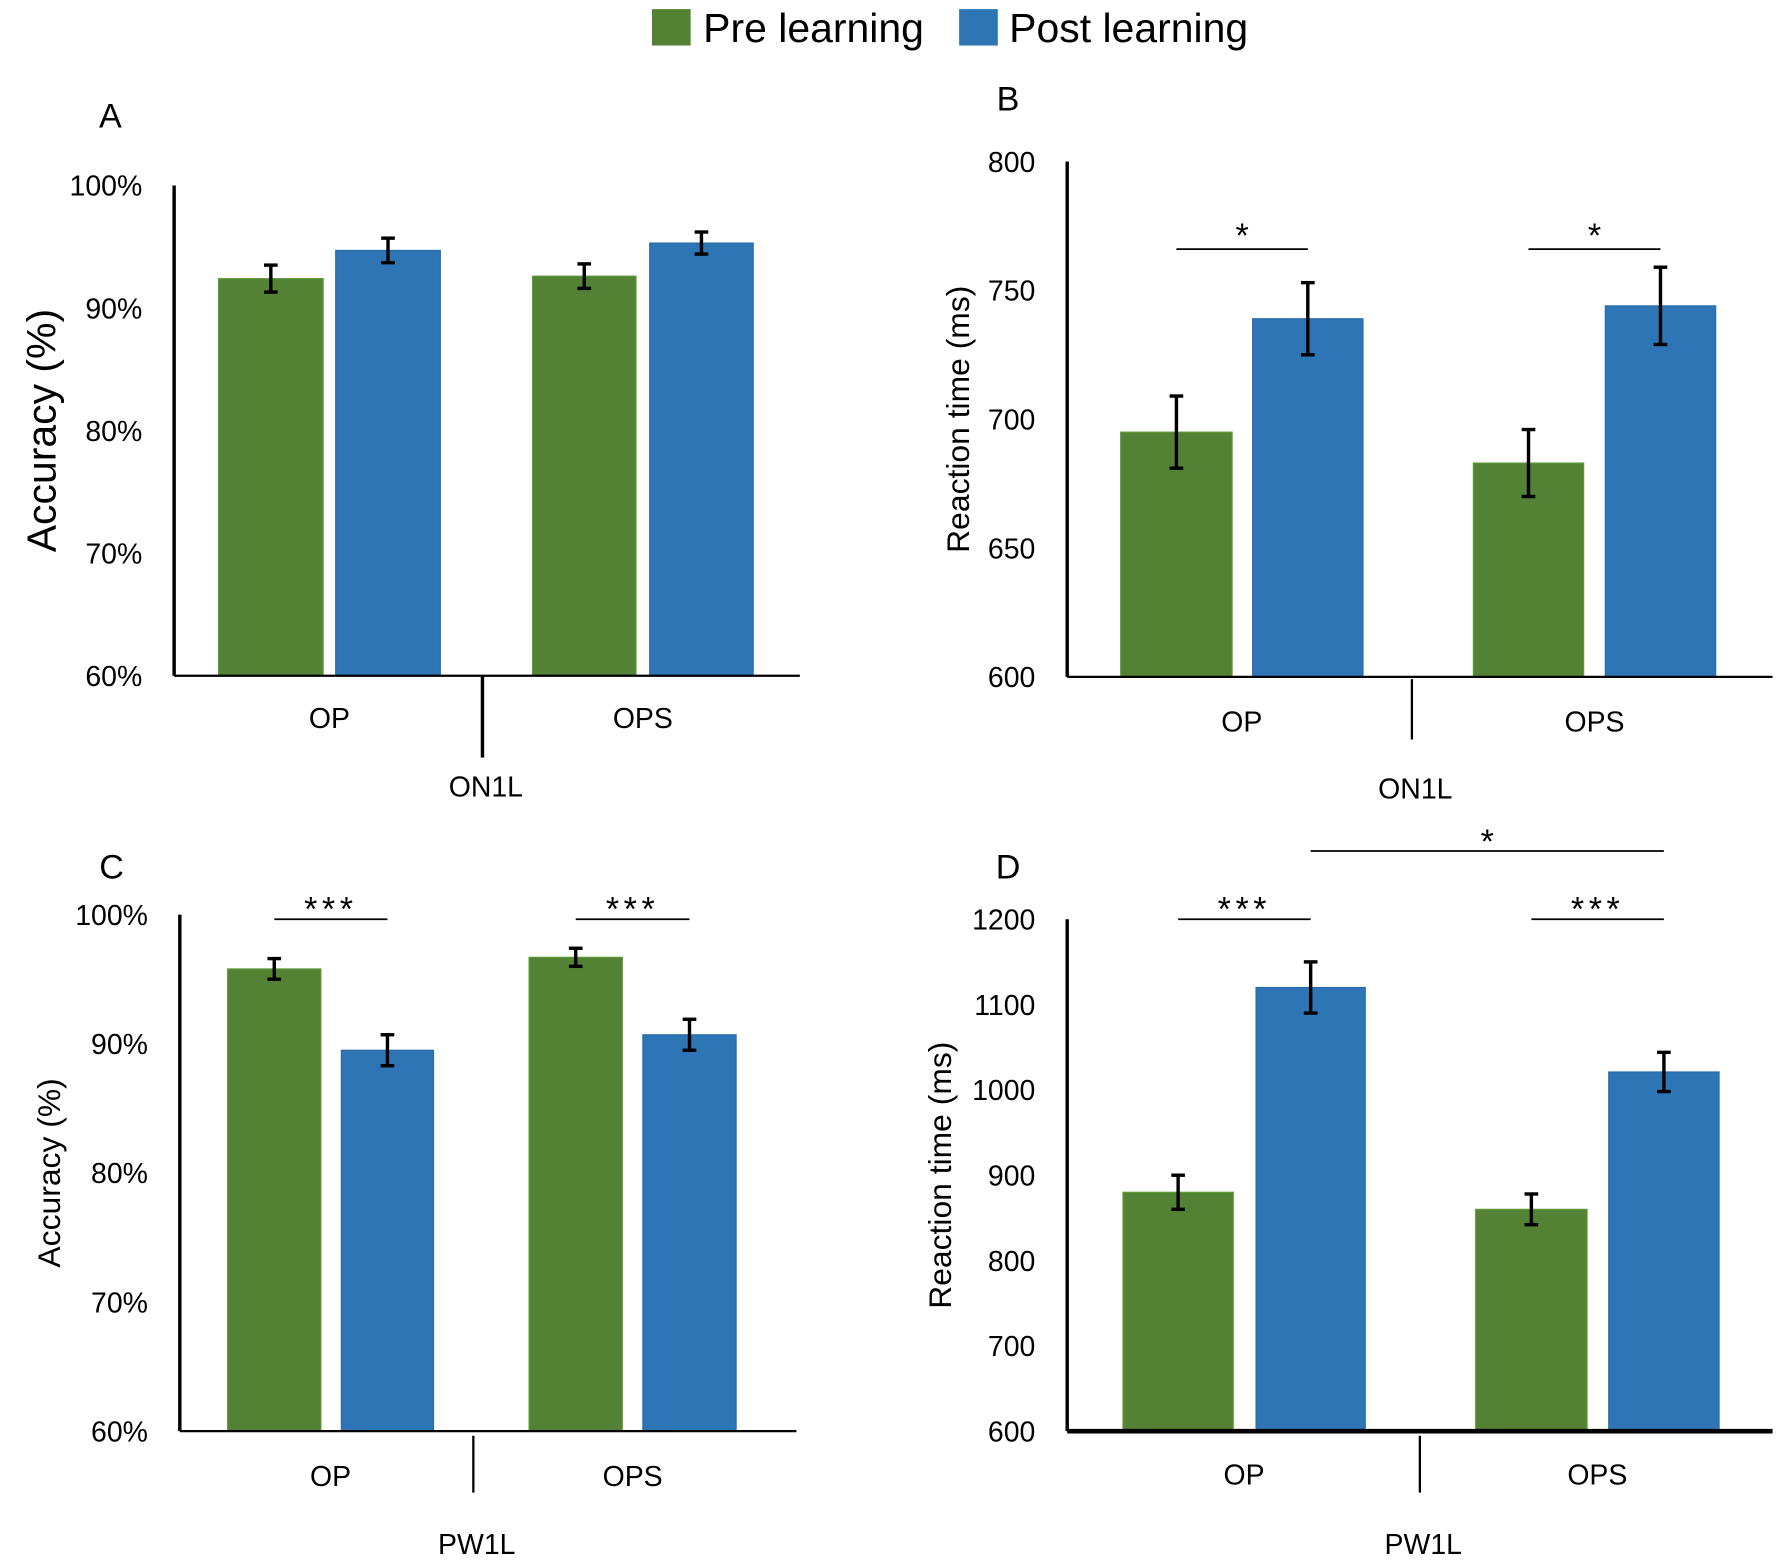 The image size is (1784, 1562). I want to click on y-tick-label: 1200, so click(1003, 920).